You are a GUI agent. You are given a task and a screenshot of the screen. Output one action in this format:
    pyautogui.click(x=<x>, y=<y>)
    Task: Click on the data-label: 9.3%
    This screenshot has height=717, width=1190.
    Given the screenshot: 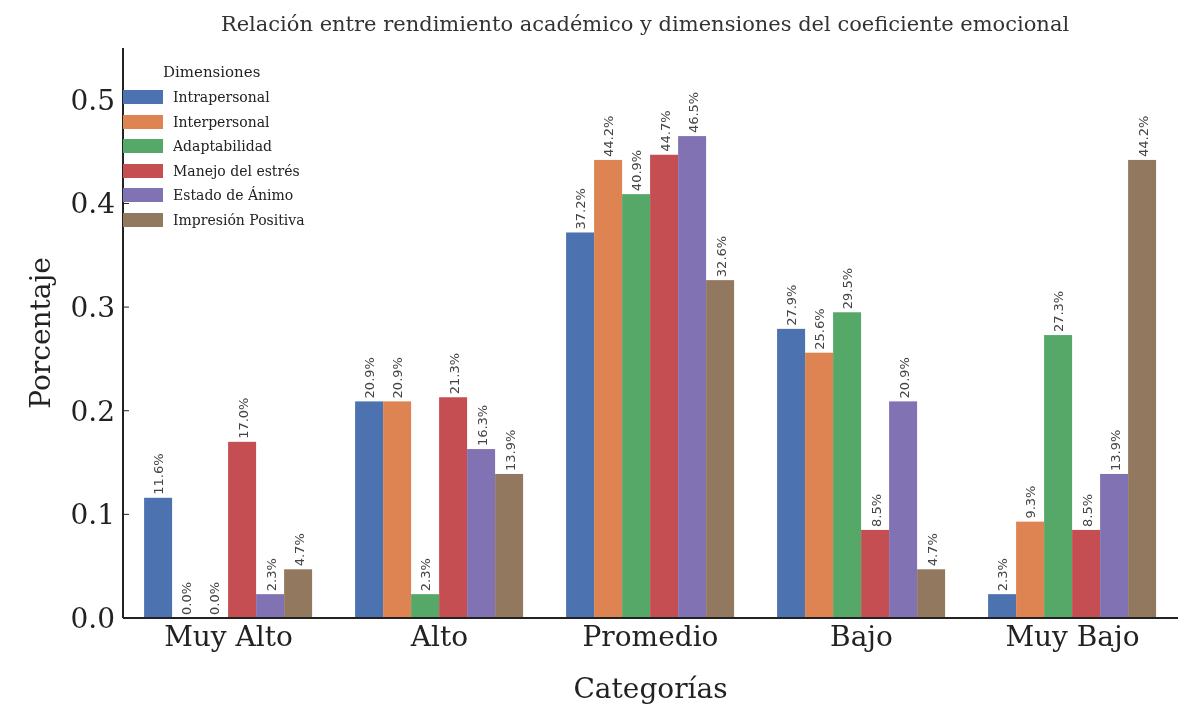 What is the action you would take?
    pyautogui.click(x=1031, y=502)
    